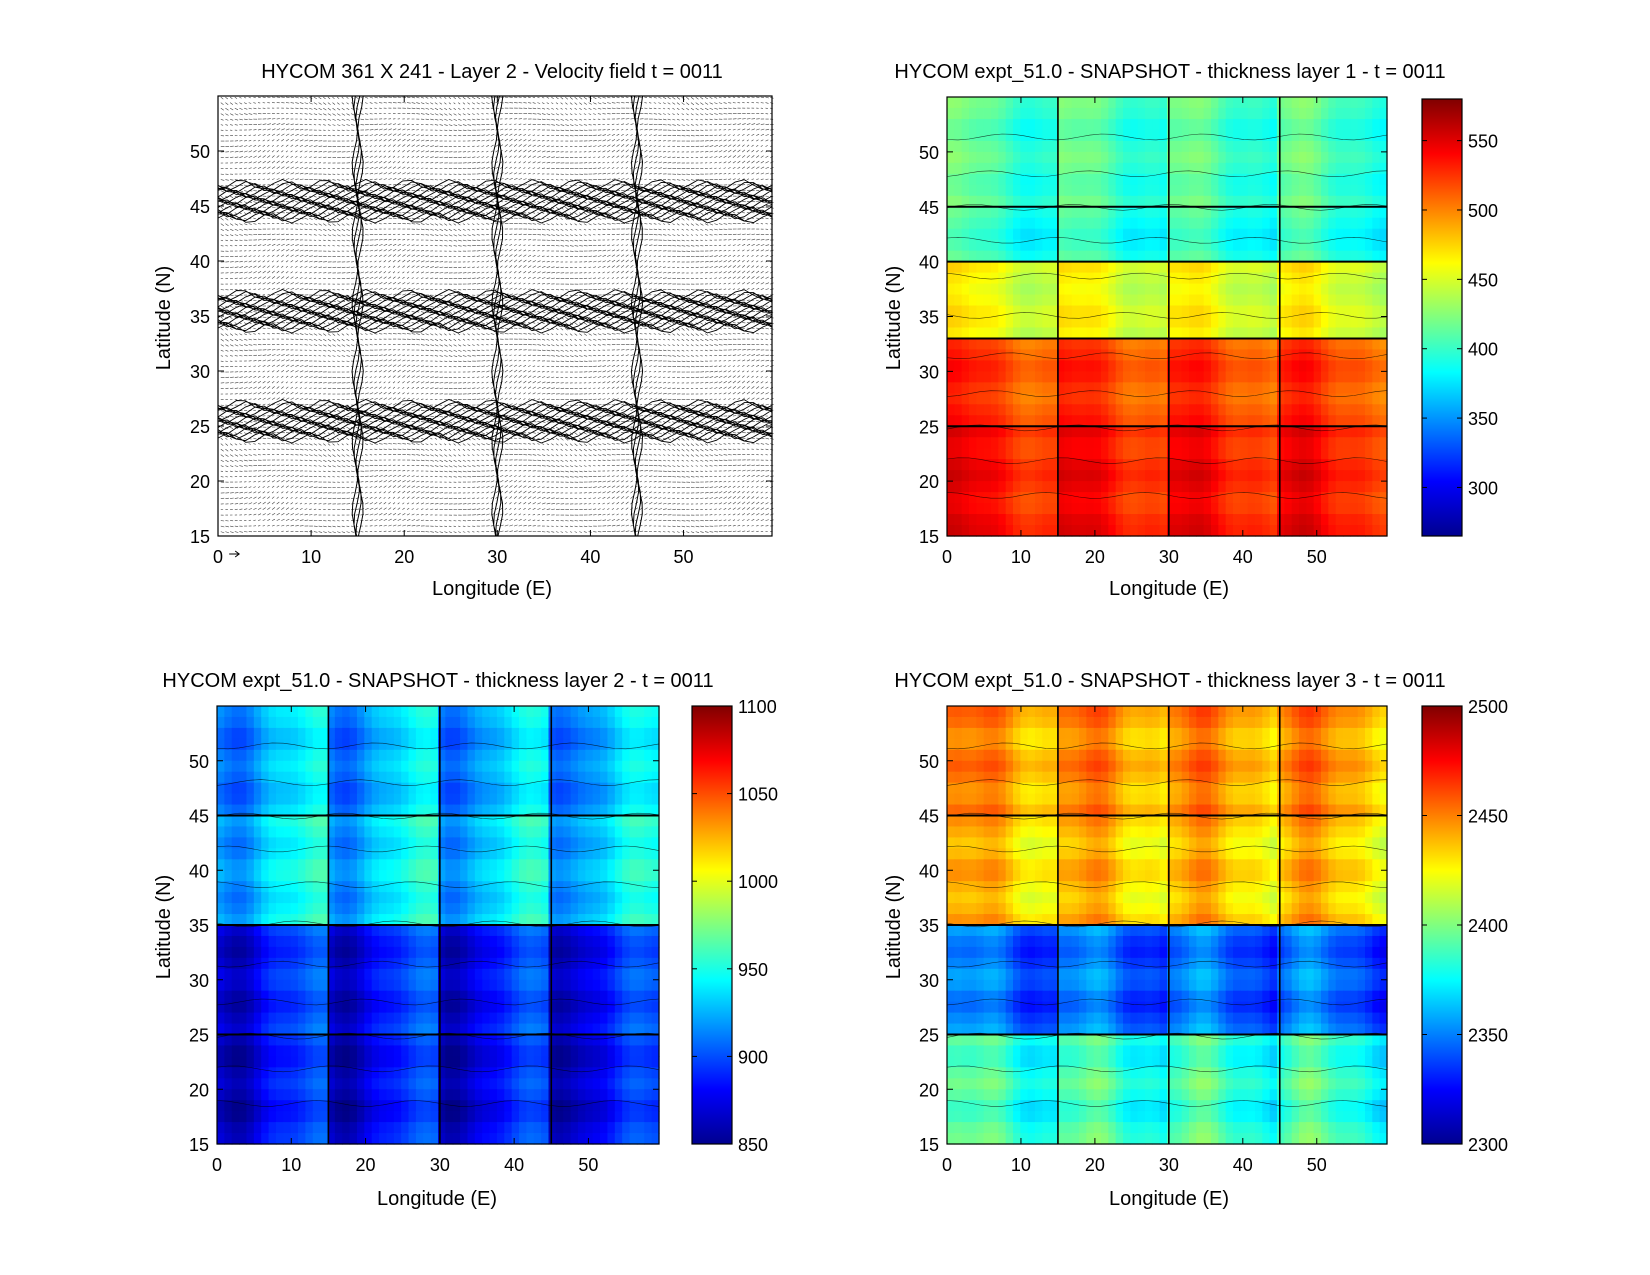 Image resolution: width=1650 pixels, height=1275 pixels. Describe the element at coordinates (929, 427) in the screenshot. I see `thickness1-y-tick-label: 25` at that location.